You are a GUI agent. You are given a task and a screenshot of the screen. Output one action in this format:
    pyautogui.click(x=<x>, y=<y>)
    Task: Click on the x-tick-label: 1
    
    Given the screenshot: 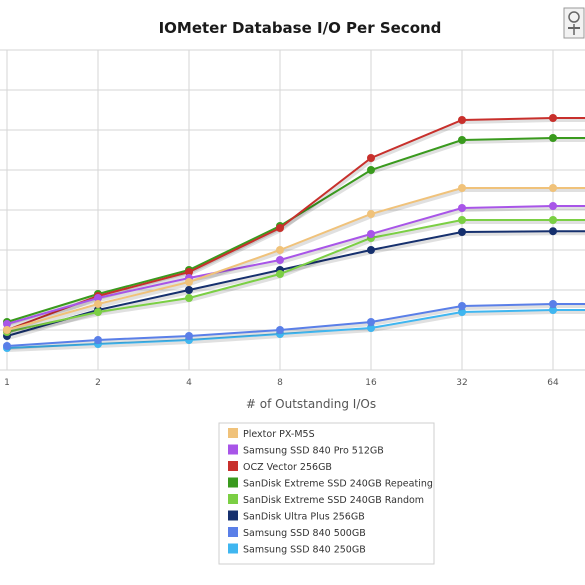 What is the action you would take?
    pyautogui.click(x=7, y=383)
    